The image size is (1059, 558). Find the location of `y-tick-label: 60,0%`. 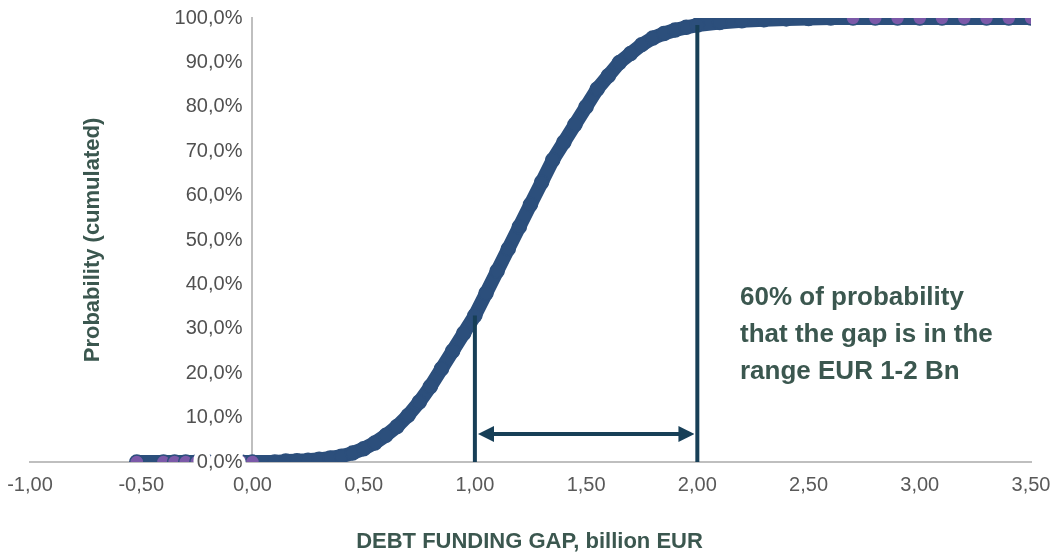

y-tick-label: 60,0% is located at coordinates (214, 194).